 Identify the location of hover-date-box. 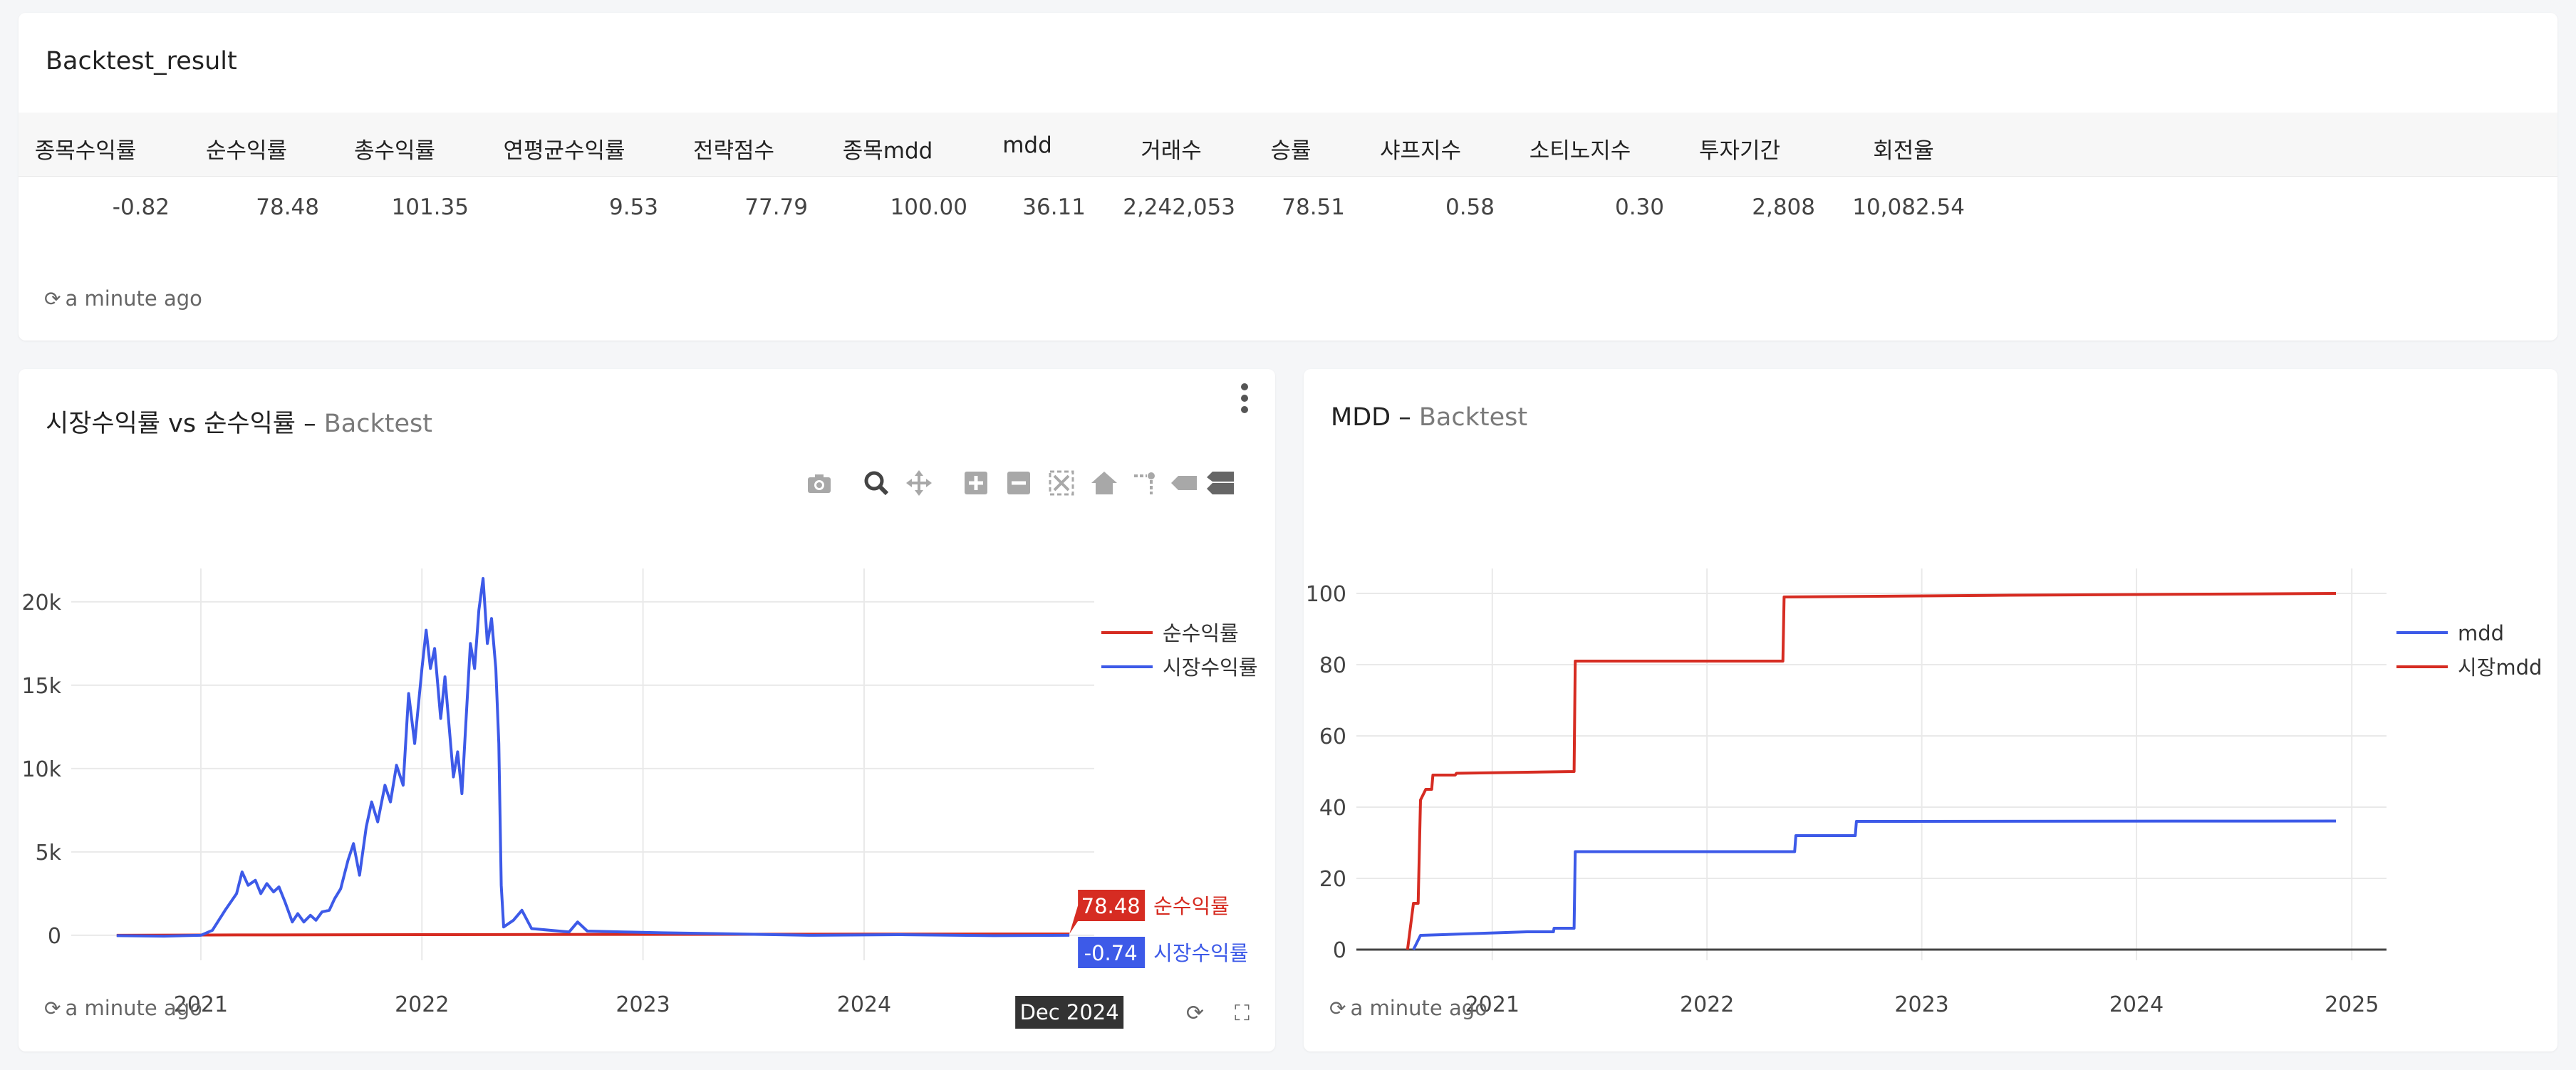
(1069, 1012).